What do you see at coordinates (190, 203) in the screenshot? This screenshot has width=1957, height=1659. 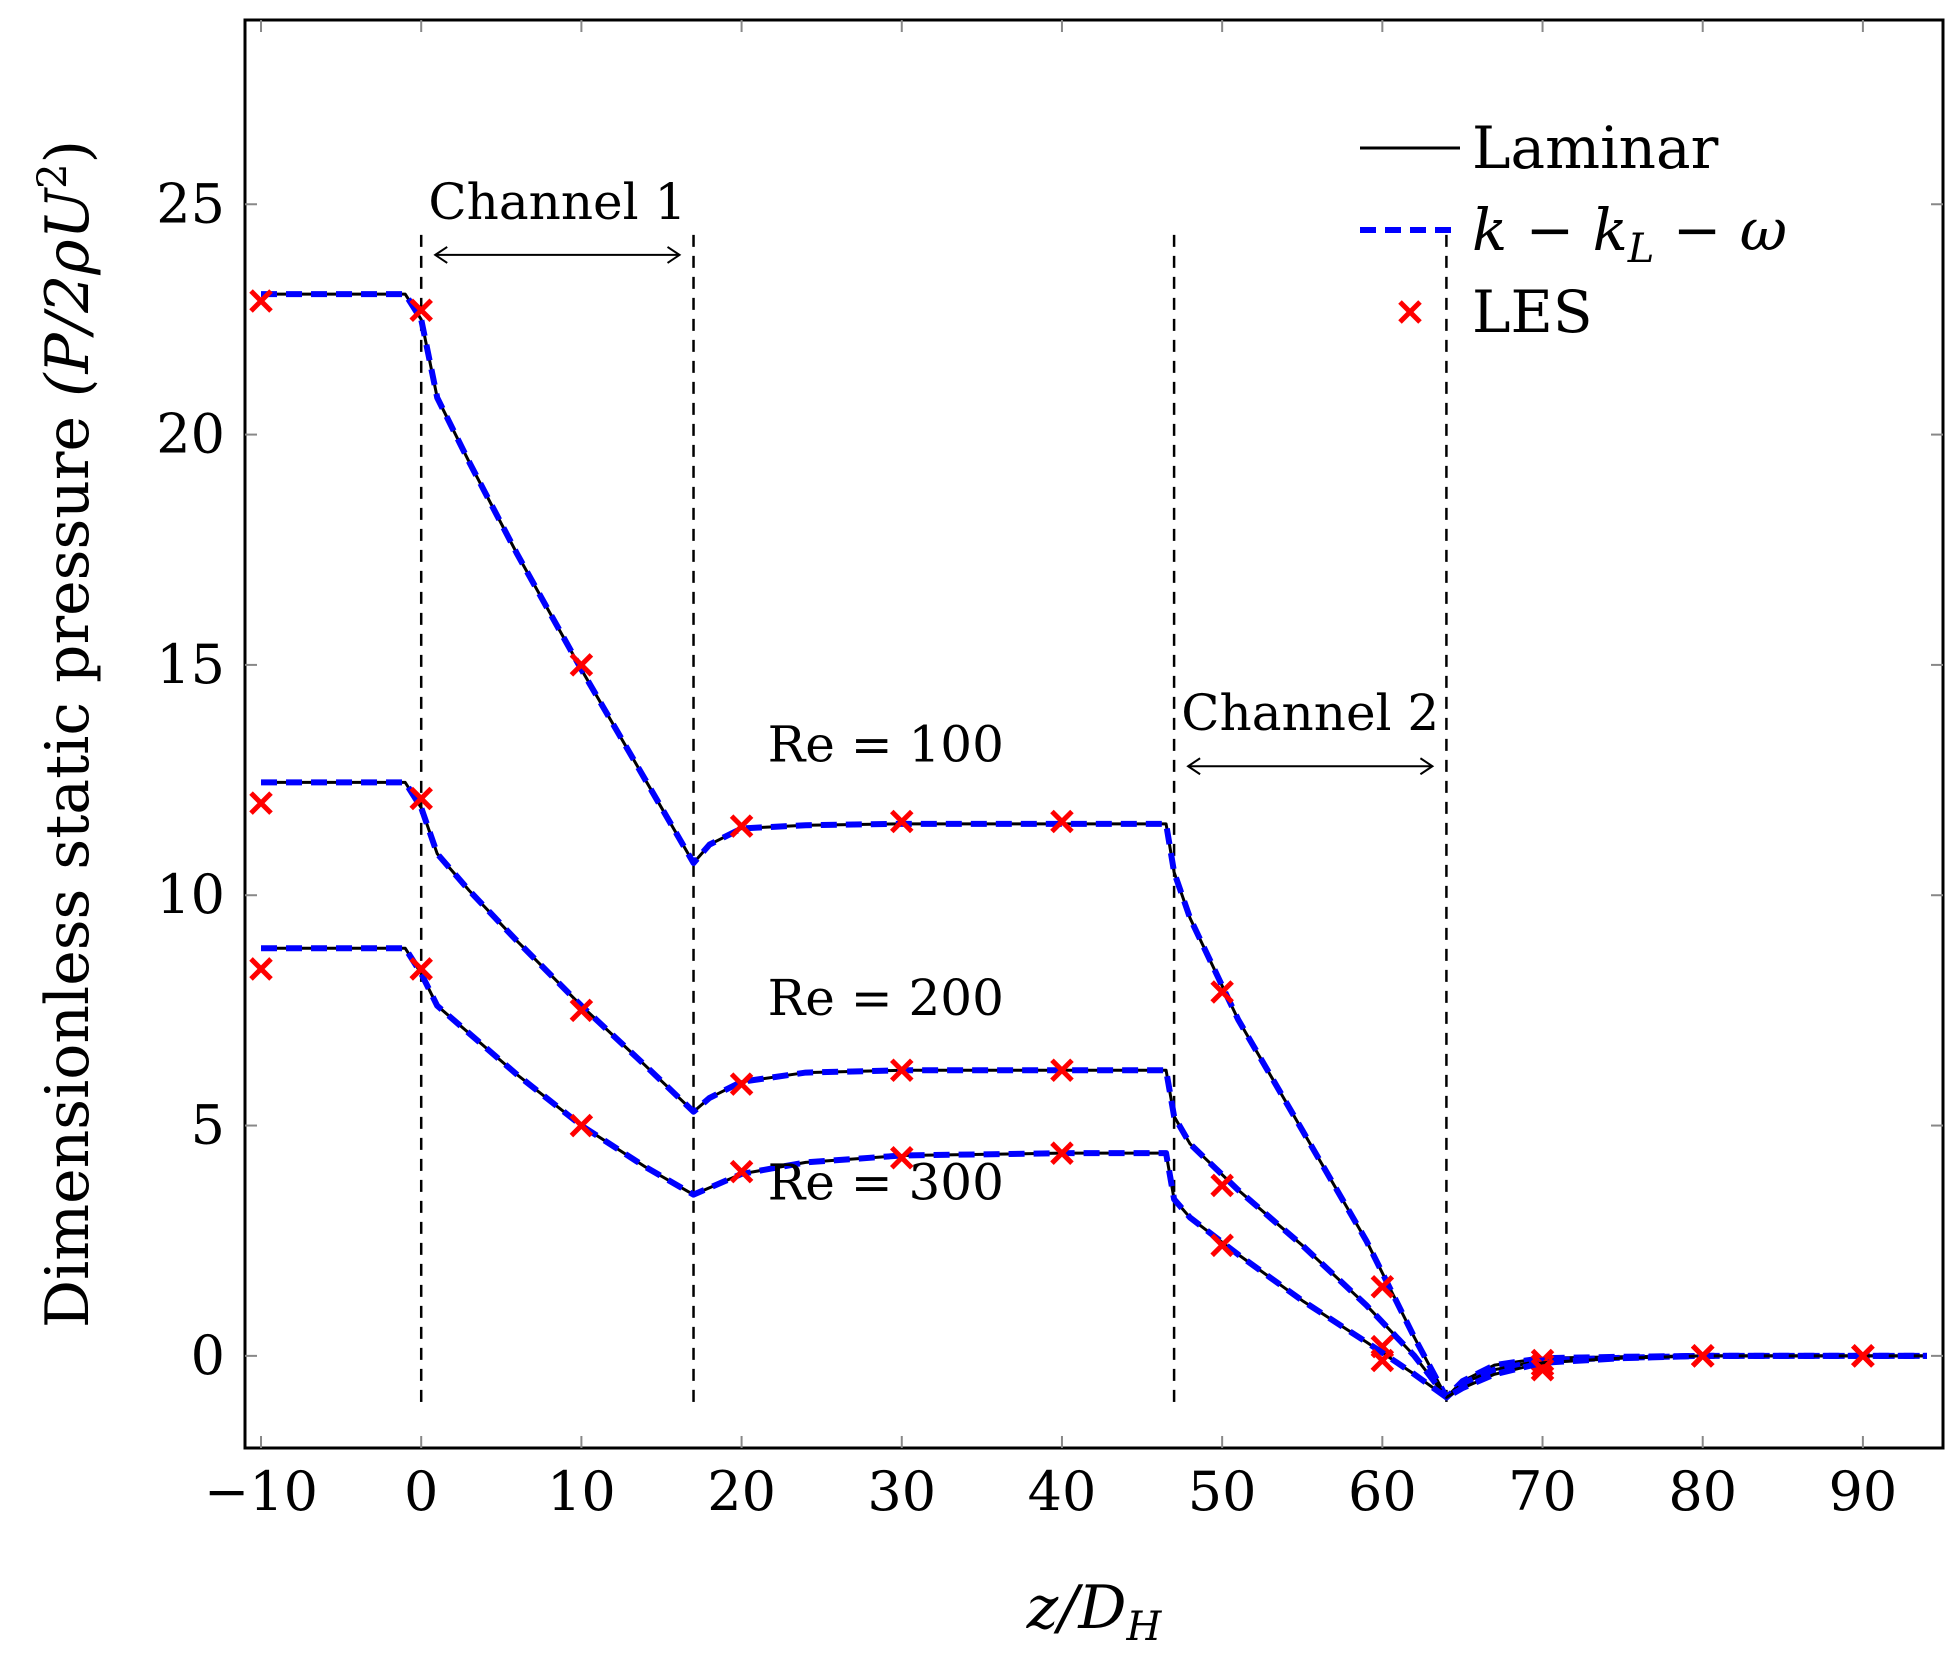 I see `y-tick-label: 25` at bounding box center [190, 203].